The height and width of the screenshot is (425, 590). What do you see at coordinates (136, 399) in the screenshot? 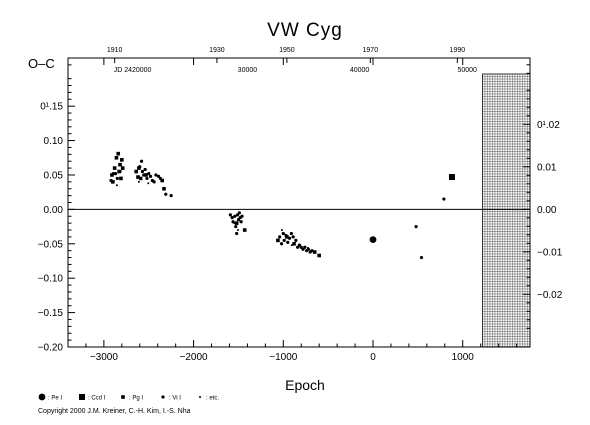
I see `legend-label: : Pg I` at bounding box center [136, 399].